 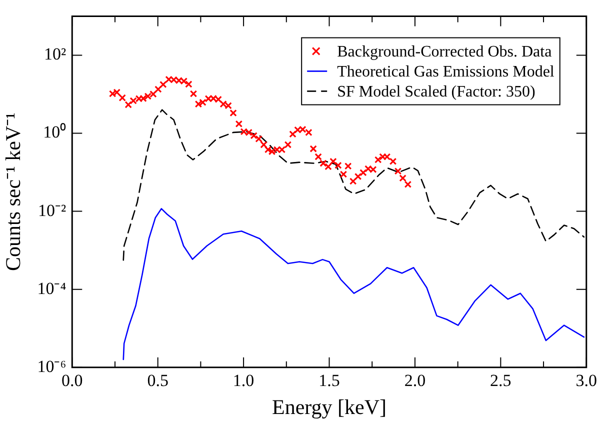 I want to click on y-tick-label: 10², so click(x=55, y=54).